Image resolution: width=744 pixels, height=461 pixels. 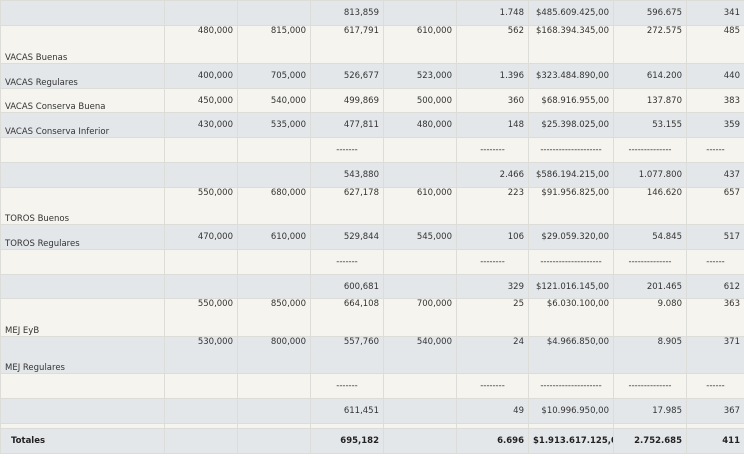 I want to click on avg-weight-cell: 695,182, so click(x=347, y=441).